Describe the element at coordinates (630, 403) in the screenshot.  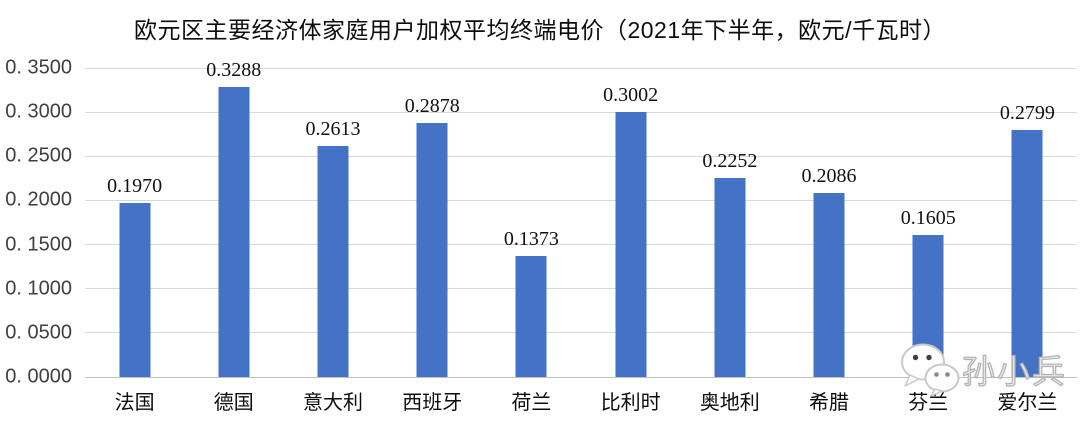
I see `x-category-label: 比利时` at that location.